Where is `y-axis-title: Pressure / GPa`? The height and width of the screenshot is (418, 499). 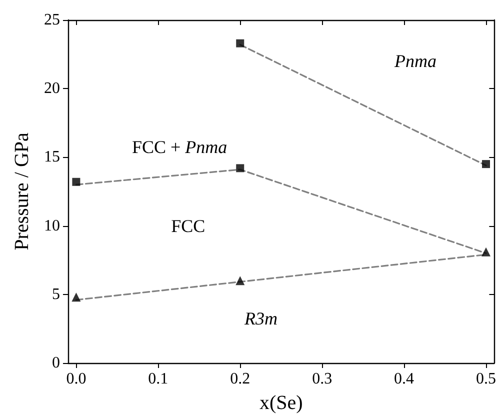 y-axis-title: Pressure / GPa is located at coordinates (22, 191).